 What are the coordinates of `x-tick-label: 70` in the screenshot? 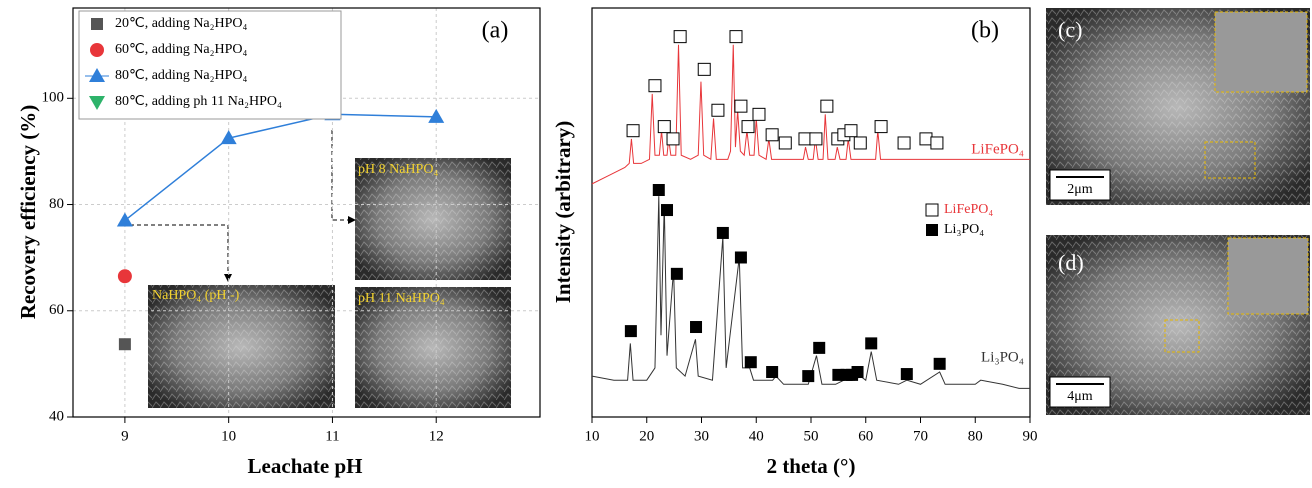 It's located at (920, 436).